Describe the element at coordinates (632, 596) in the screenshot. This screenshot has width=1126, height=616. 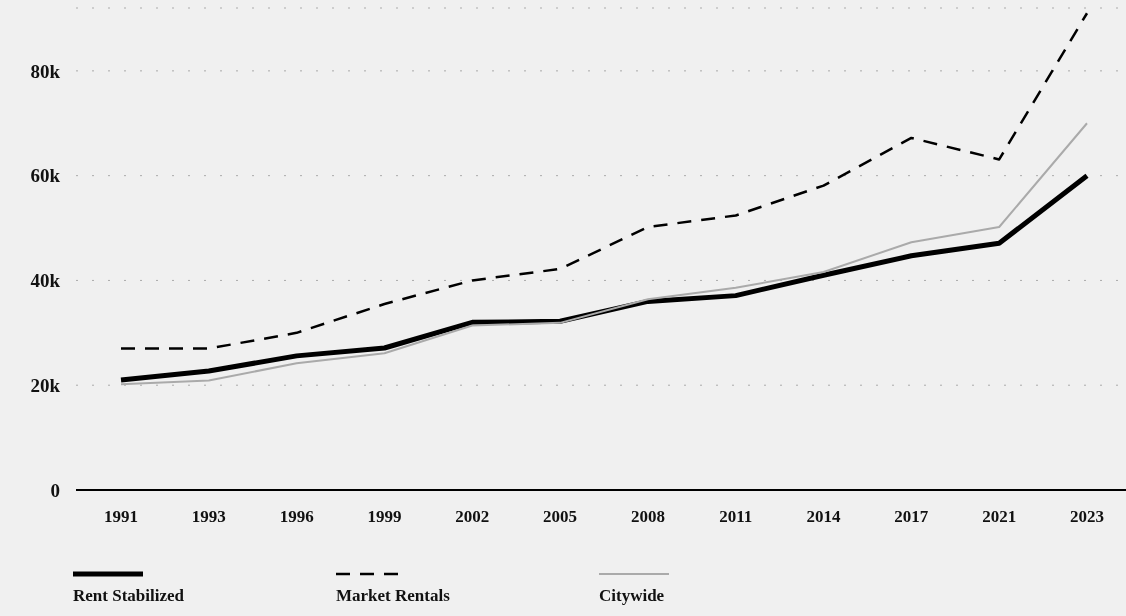
I see `legend-label: Citywide` at that location.